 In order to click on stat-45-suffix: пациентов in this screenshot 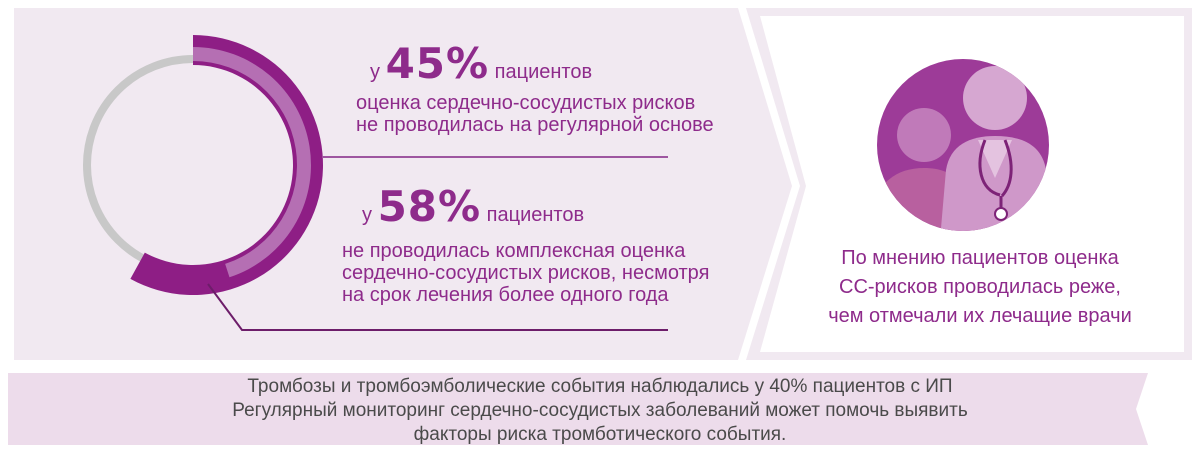, I will do `click(543, 72)`.